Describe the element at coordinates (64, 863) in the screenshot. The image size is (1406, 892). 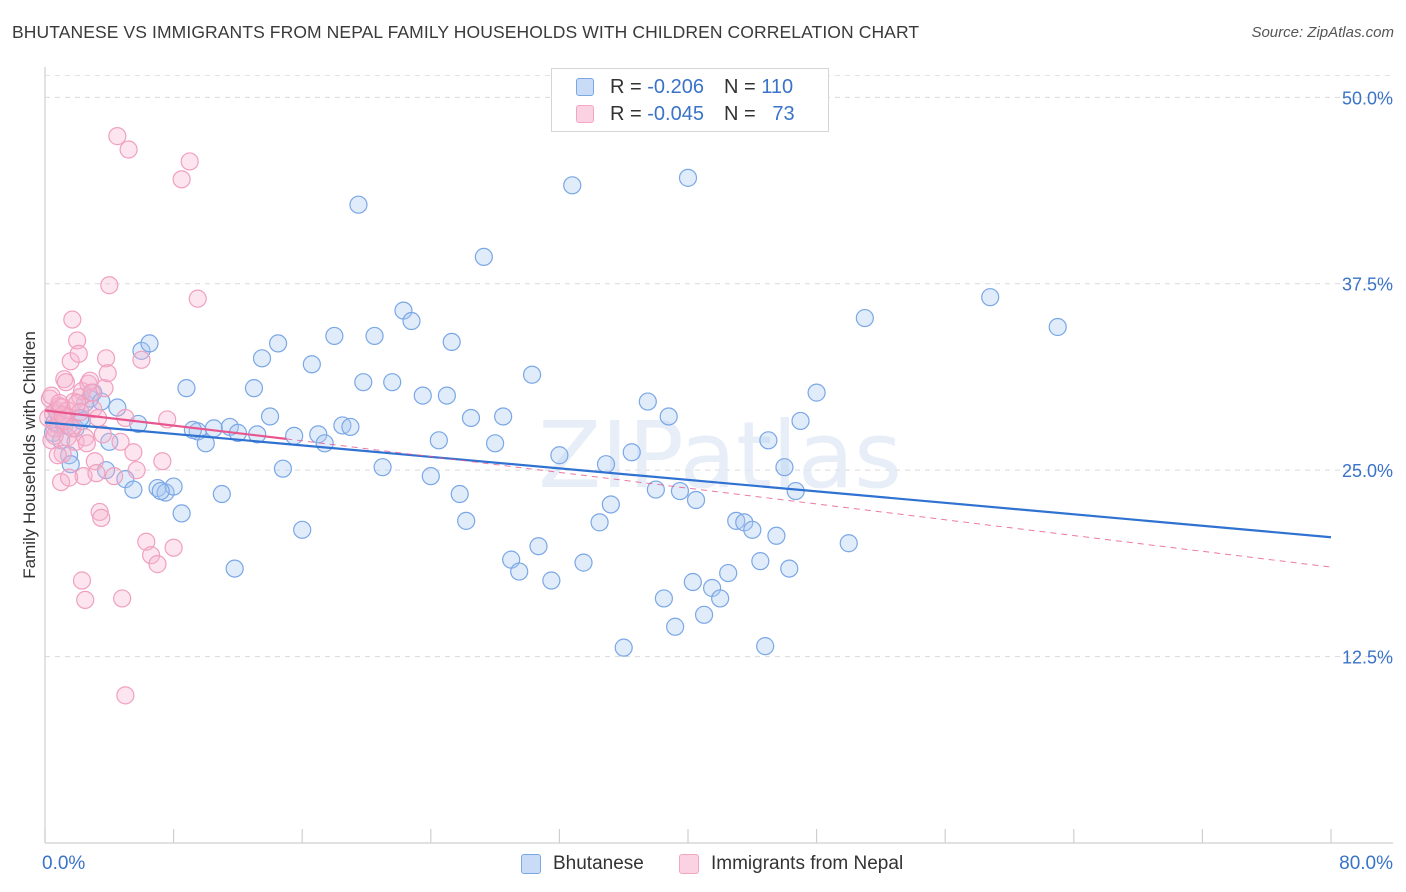
I see `x-tick-label-min: 0.0%` at that location.